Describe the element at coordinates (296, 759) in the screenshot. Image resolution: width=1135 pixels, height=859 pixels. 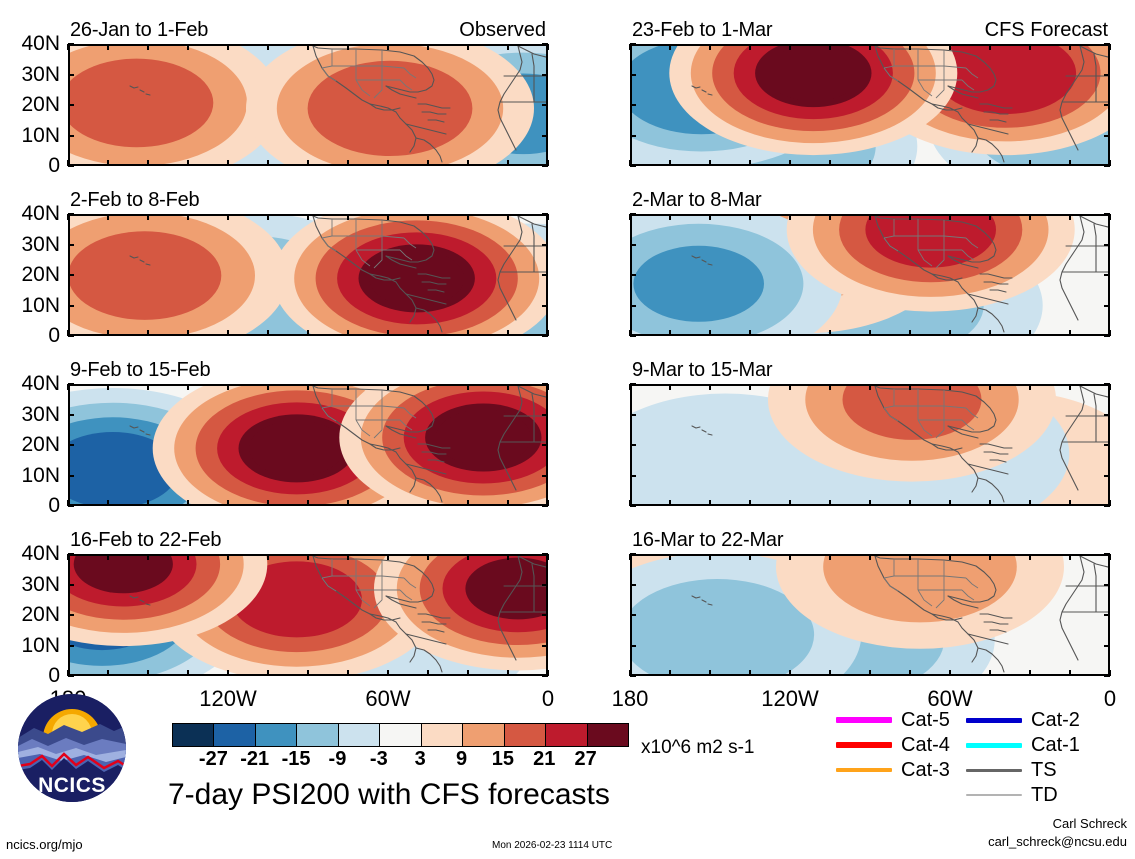
I see `colorbar-tick-label: -15` at that location.